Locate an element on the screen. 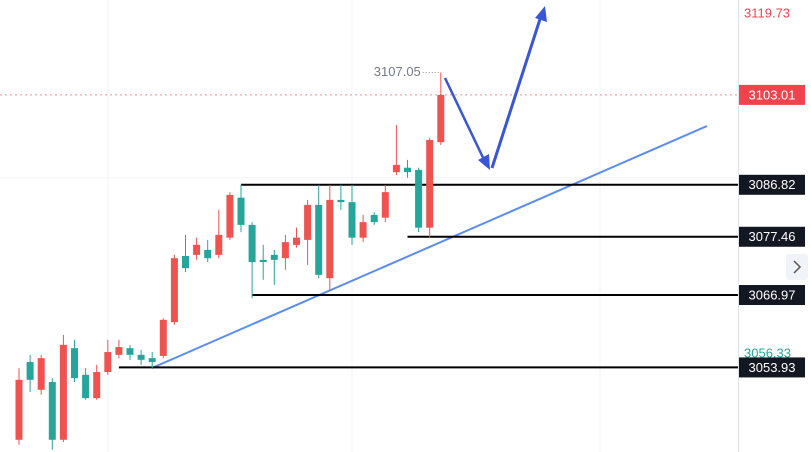 The image size is (811, 452). y-tick-label: 3119.73 is located at coordinates (767, 12).